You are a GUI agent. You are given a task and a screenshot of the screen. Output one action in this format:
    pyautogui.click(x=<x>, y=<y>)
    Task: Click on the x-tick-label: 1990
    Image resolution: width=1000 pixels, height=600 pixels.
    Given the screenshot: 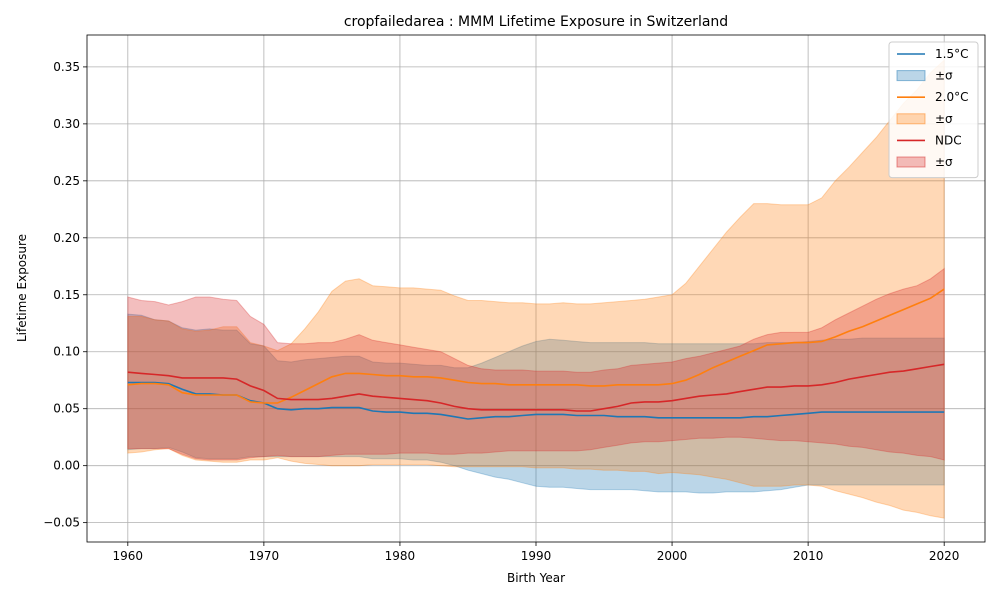 What is the action you would take?
    pyautogui.click(x=536, y=556)
    